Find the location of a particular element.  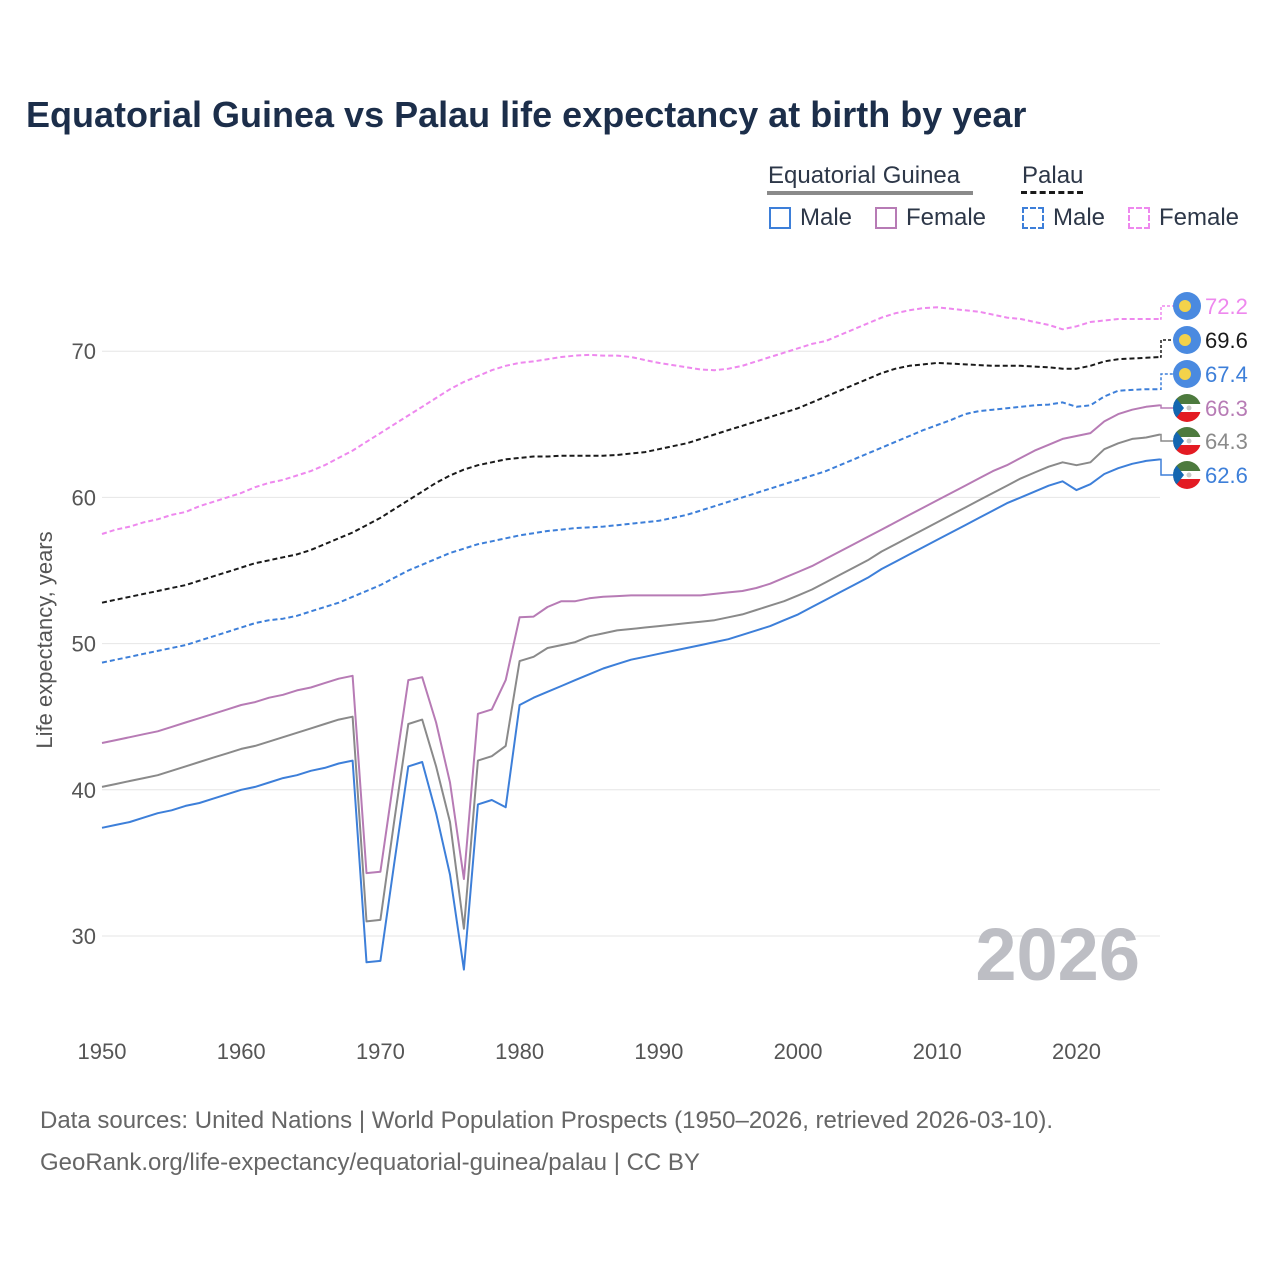

y-tick-label-70: 70 is located at coordinates (84, 351).